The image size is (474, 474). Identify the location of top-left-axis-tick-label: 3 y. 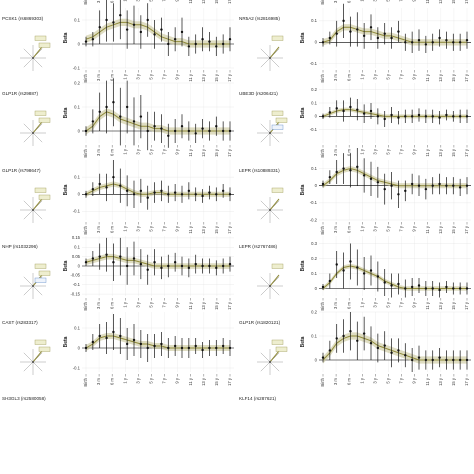
(137, 1).